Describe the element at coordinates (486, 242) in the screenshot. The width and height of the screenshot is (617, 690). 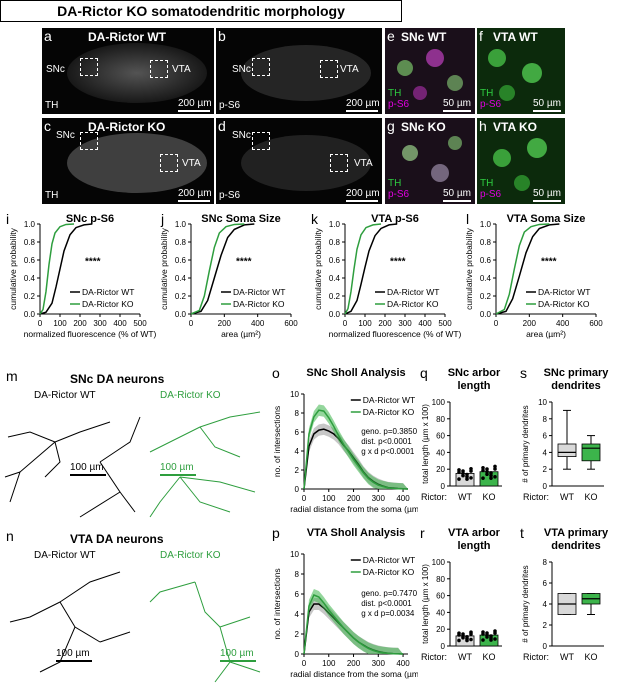
I see `y-tick-label: 0.8` at that location.